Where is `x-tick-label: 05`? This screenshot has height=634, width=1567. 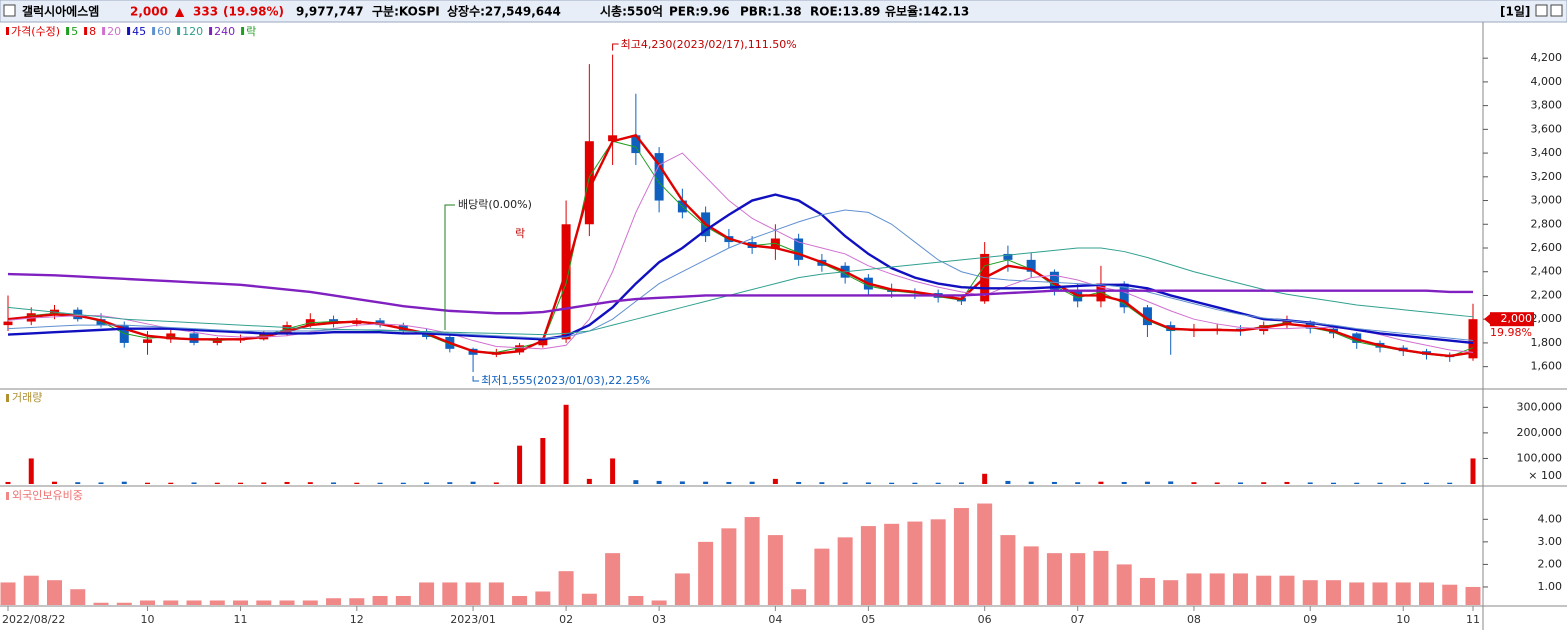
x-tick-label: 05 is located at coordinates (868, 619).